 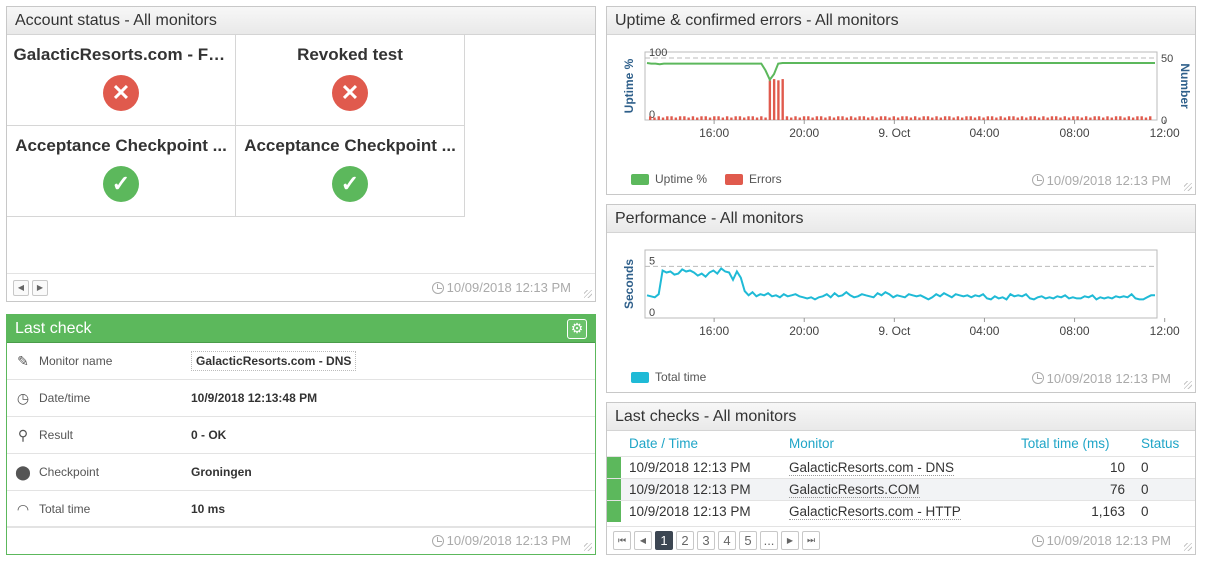 I want to click on page-button-2: 2, so click(x=685, y=540).